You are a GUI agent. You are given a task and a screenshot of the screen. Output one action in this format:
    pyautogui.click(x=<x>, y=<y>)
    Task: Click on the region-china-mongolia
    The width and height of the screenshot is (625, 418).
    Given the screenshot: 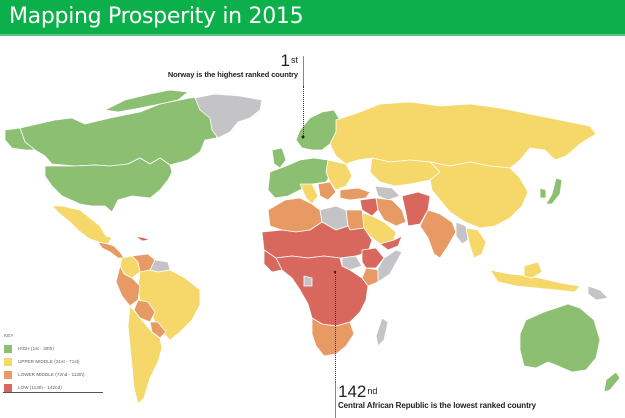 What is the action you would take?
    pyautogui.click(x=479, y=195)
    